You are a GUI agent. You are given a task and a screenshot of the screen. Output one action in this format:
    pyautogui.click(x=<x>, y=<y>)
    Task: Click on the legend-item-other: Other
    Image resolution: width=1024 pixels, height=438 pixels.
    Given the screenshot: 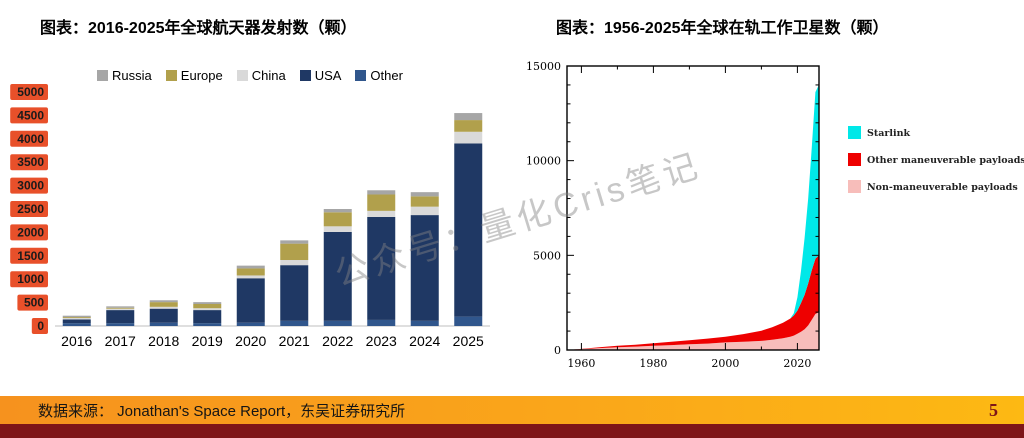 What is the action you would take?
    pyautogui.click(x=379, y=75)
    